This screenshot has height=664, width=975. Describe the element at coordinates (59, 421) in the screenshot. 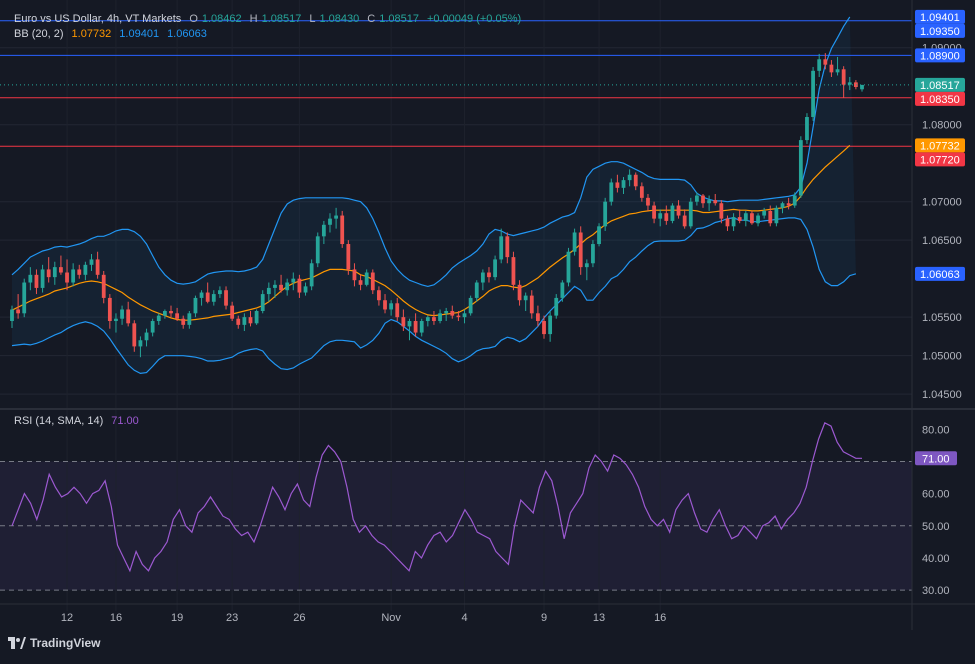

I see `rsi-legend-name: RSI (14, SMA, 14)` at that location.